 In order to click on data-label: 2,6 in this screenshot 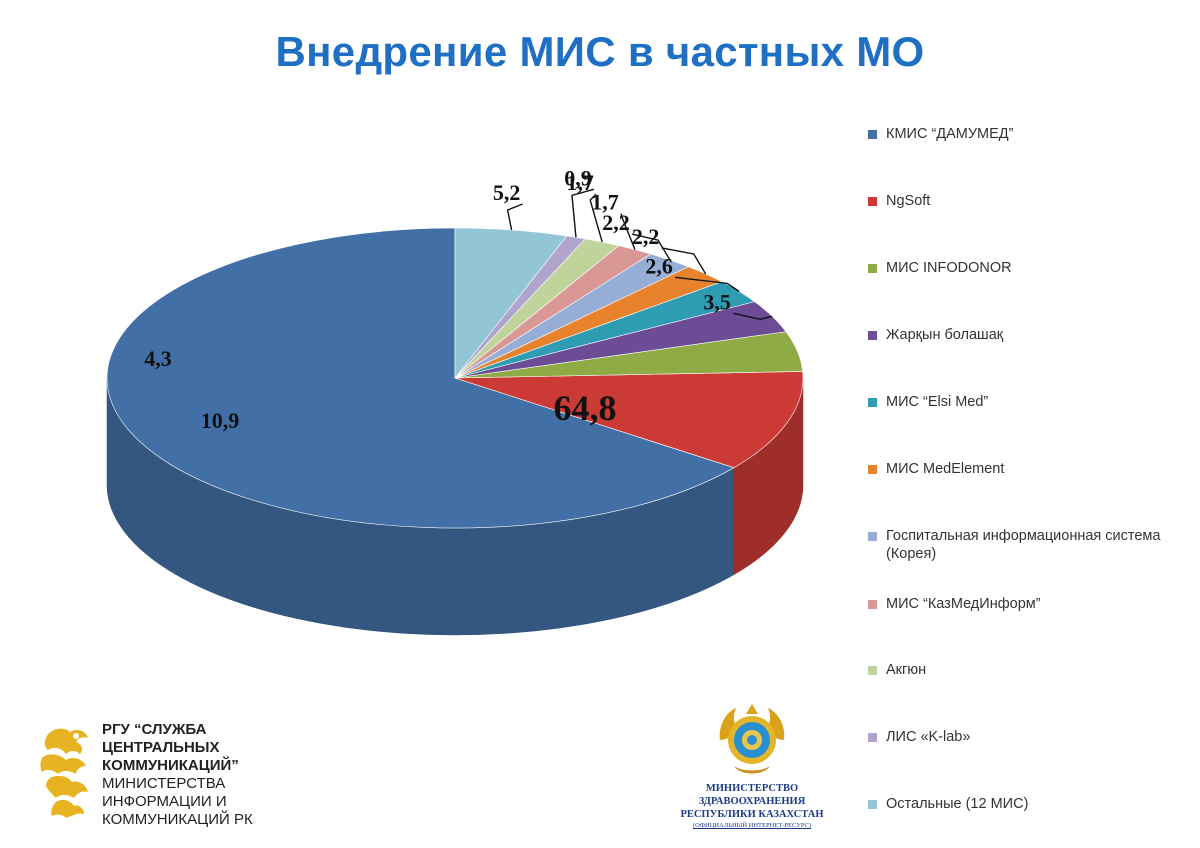, I will do `click(659, 265)`.